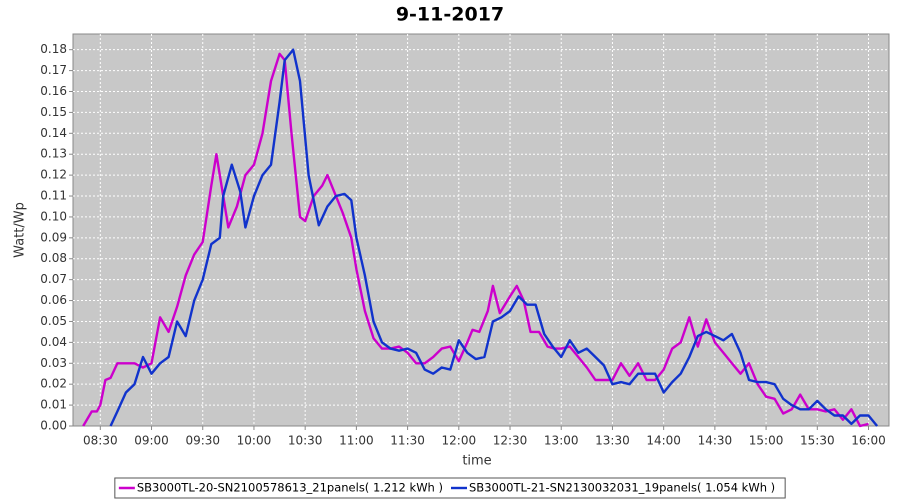 The width and height of the screenshot is (900, 500). I want to click on y-tick-label: 0.09, so click(53, 237).